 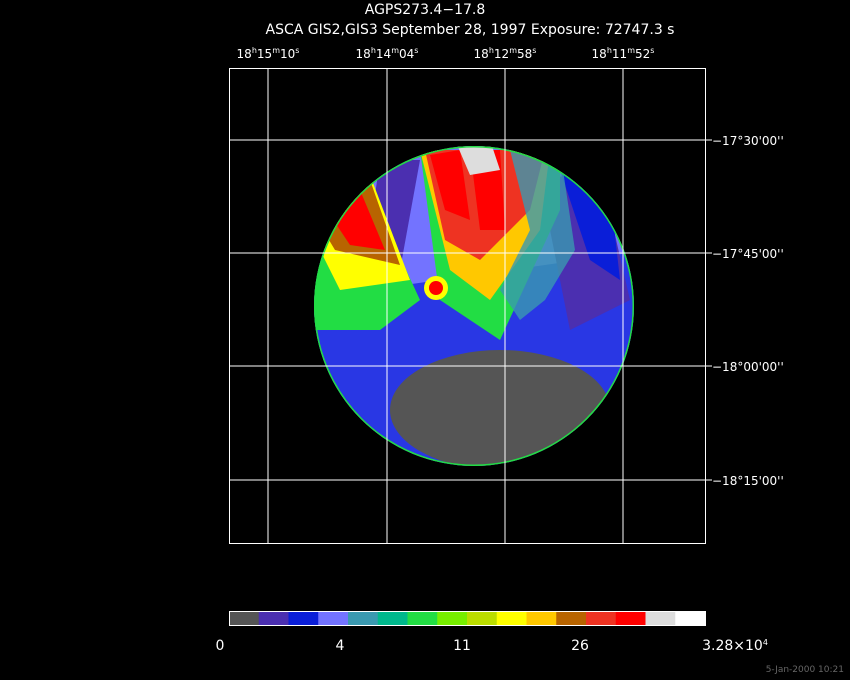 I want to click on dec-label: −17°45'00'', so click(x=748, y=254).